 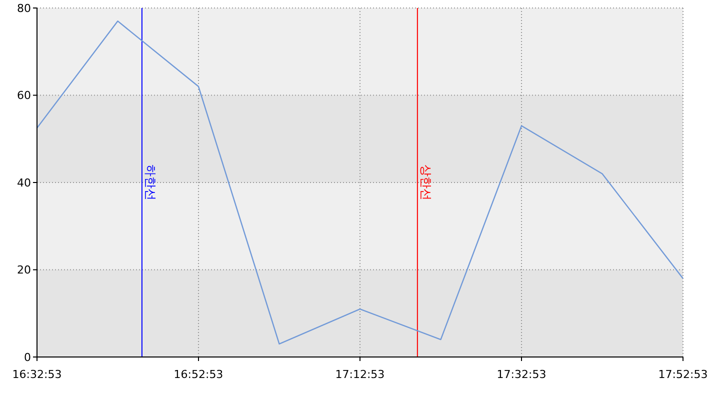 I want to click on ref-line-label: 상한선, so click(x=426, y=182).